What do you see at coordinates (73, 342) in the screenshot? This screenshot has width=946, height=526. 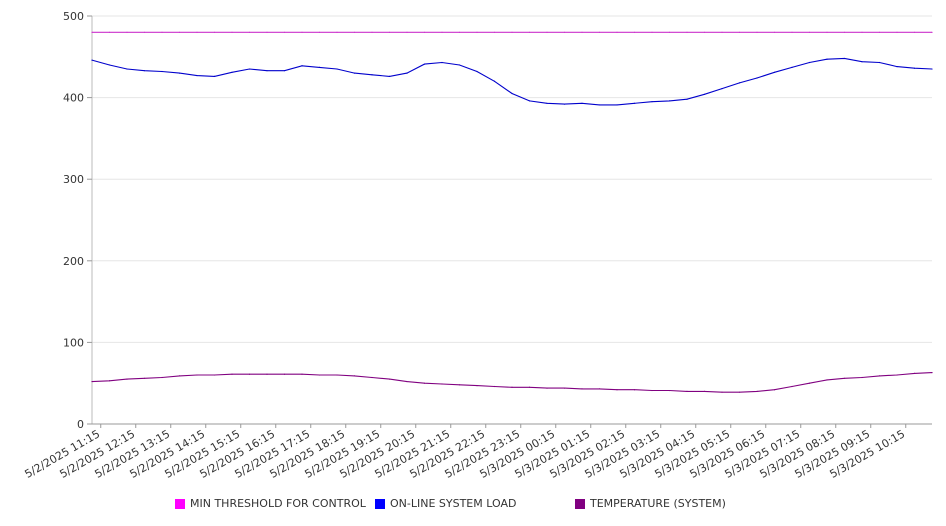 I see `y-tick-label-100: 100` at bounding box center [73, 342].